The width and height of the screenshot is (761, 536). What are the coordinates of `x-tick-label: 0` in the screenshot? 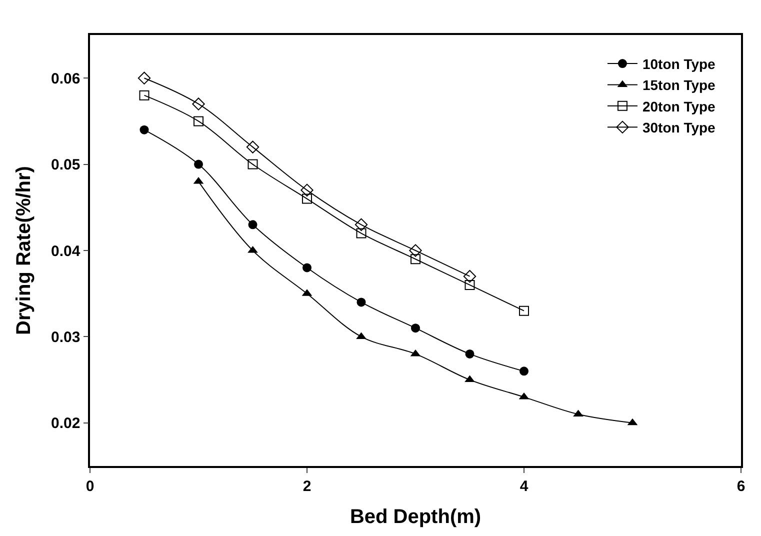 It's located at (90, 486).